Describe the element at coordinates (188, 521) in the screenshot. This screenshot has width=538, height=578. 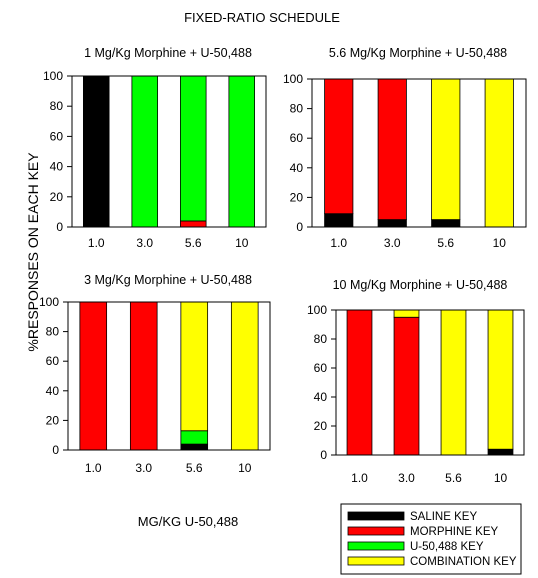
I see `x-axis-label: MG/KG U-50,488` at that location.